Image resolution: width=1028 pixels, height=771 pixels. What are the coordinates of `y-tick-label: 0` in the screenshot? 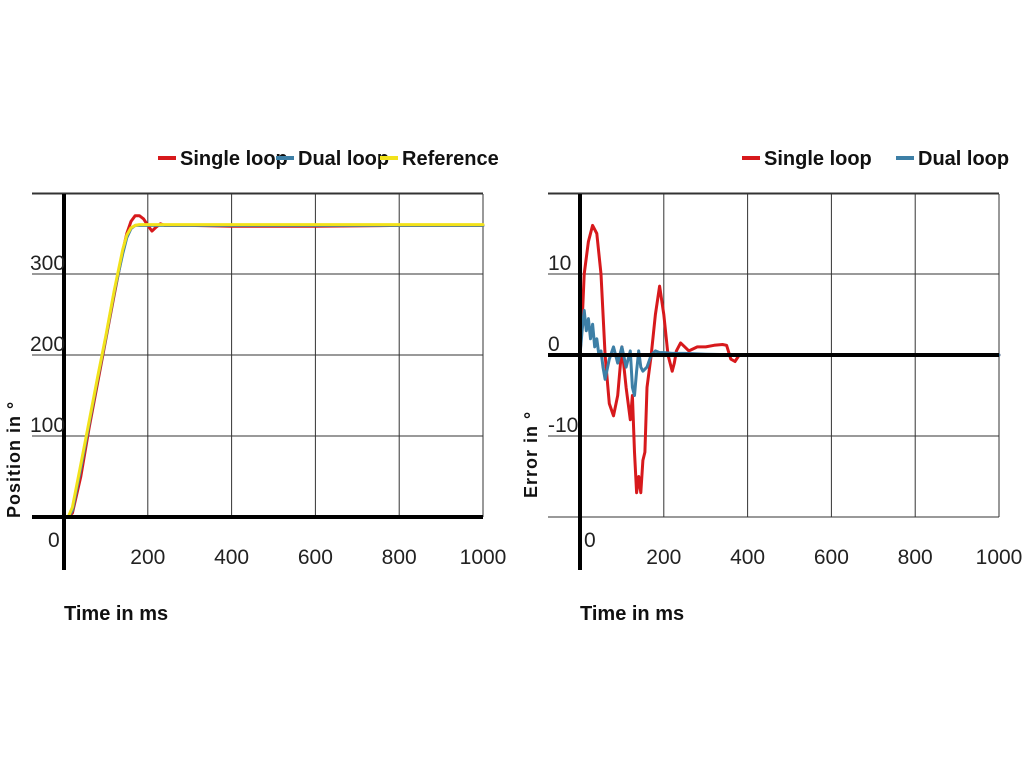 It's located at (554, 344).